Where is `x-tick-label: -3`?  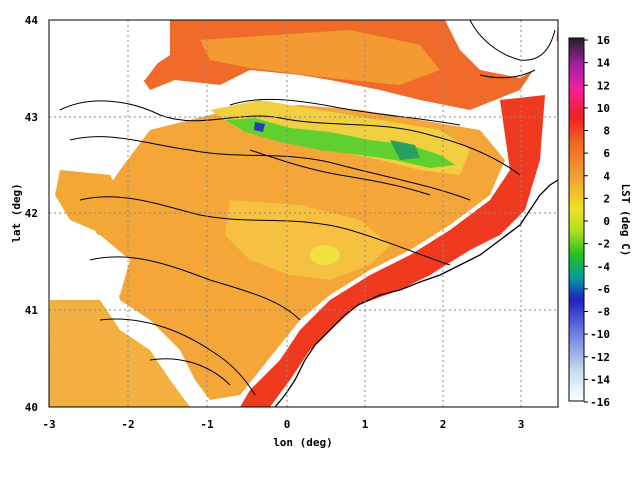
x-tick-label: -3 is located at coordinates (48, 424).